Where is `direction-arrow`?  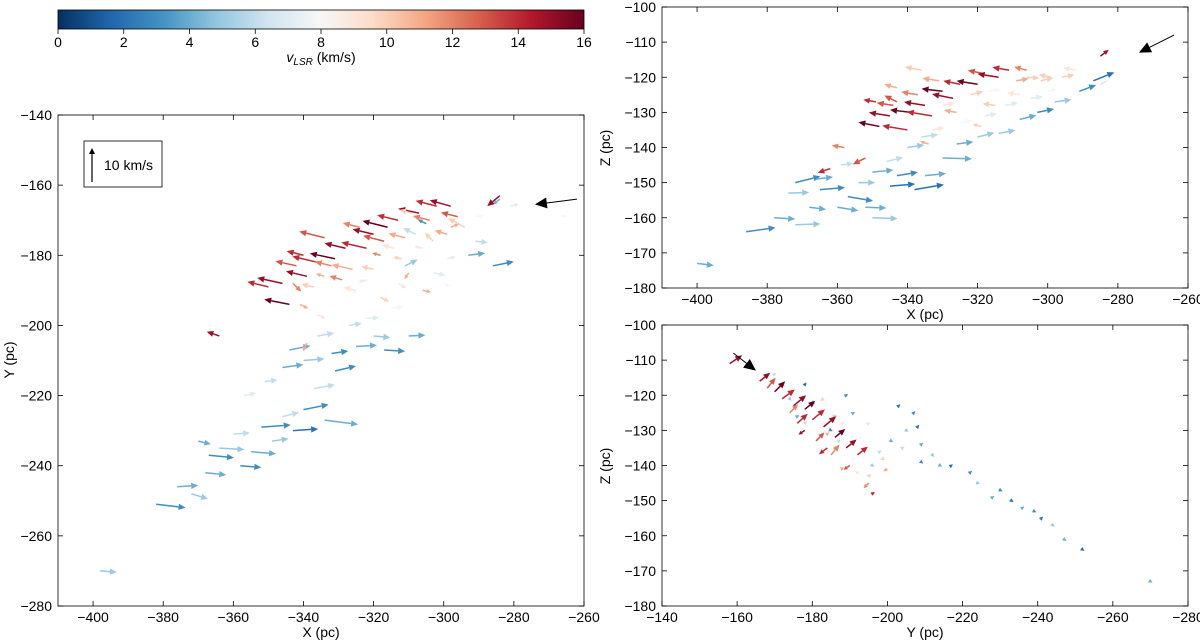 direction-arrow is located at coordinates (556, 203).